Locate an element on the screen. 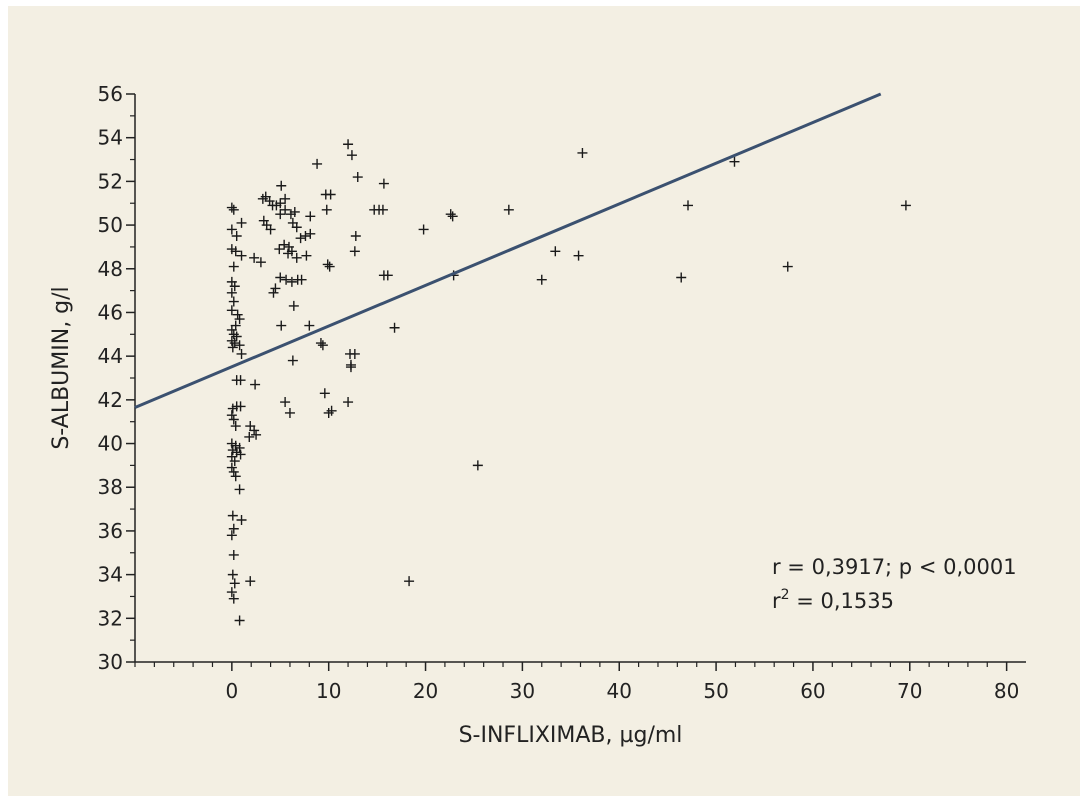 The height and width of the screenshot is (800, 1088). r-squared-annotation: r2 = 0,1535 is located at coordinates (833, 600).